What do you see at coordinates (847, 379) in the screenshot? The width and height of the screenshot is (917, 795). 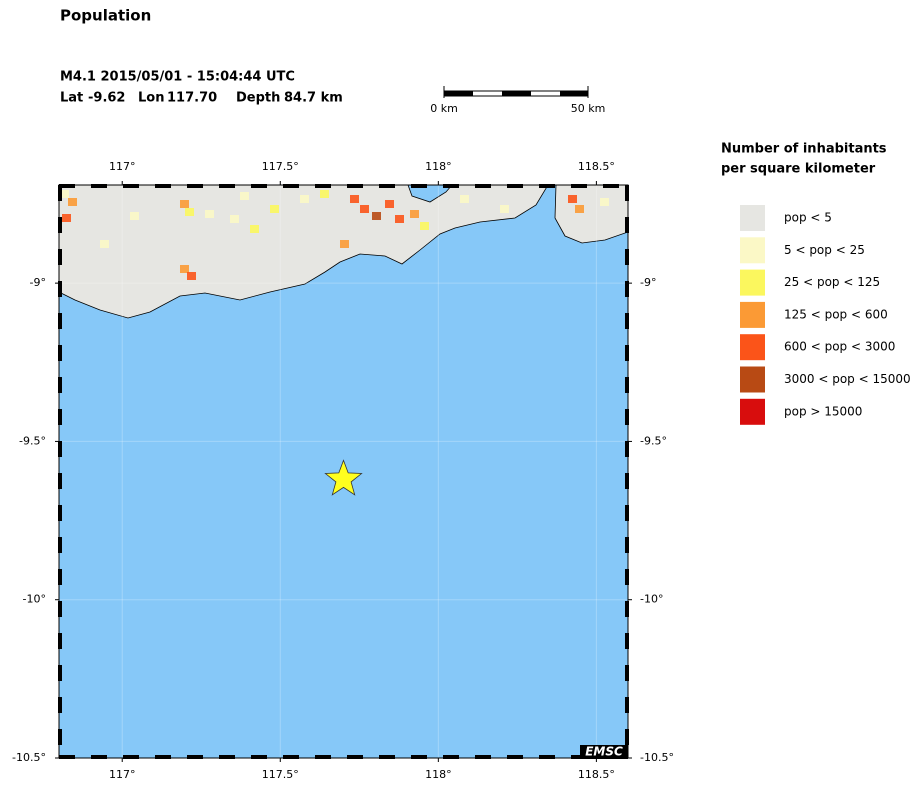 I see `legend-label: 3000 < pop < 15000` at bounding box center [847, 379].